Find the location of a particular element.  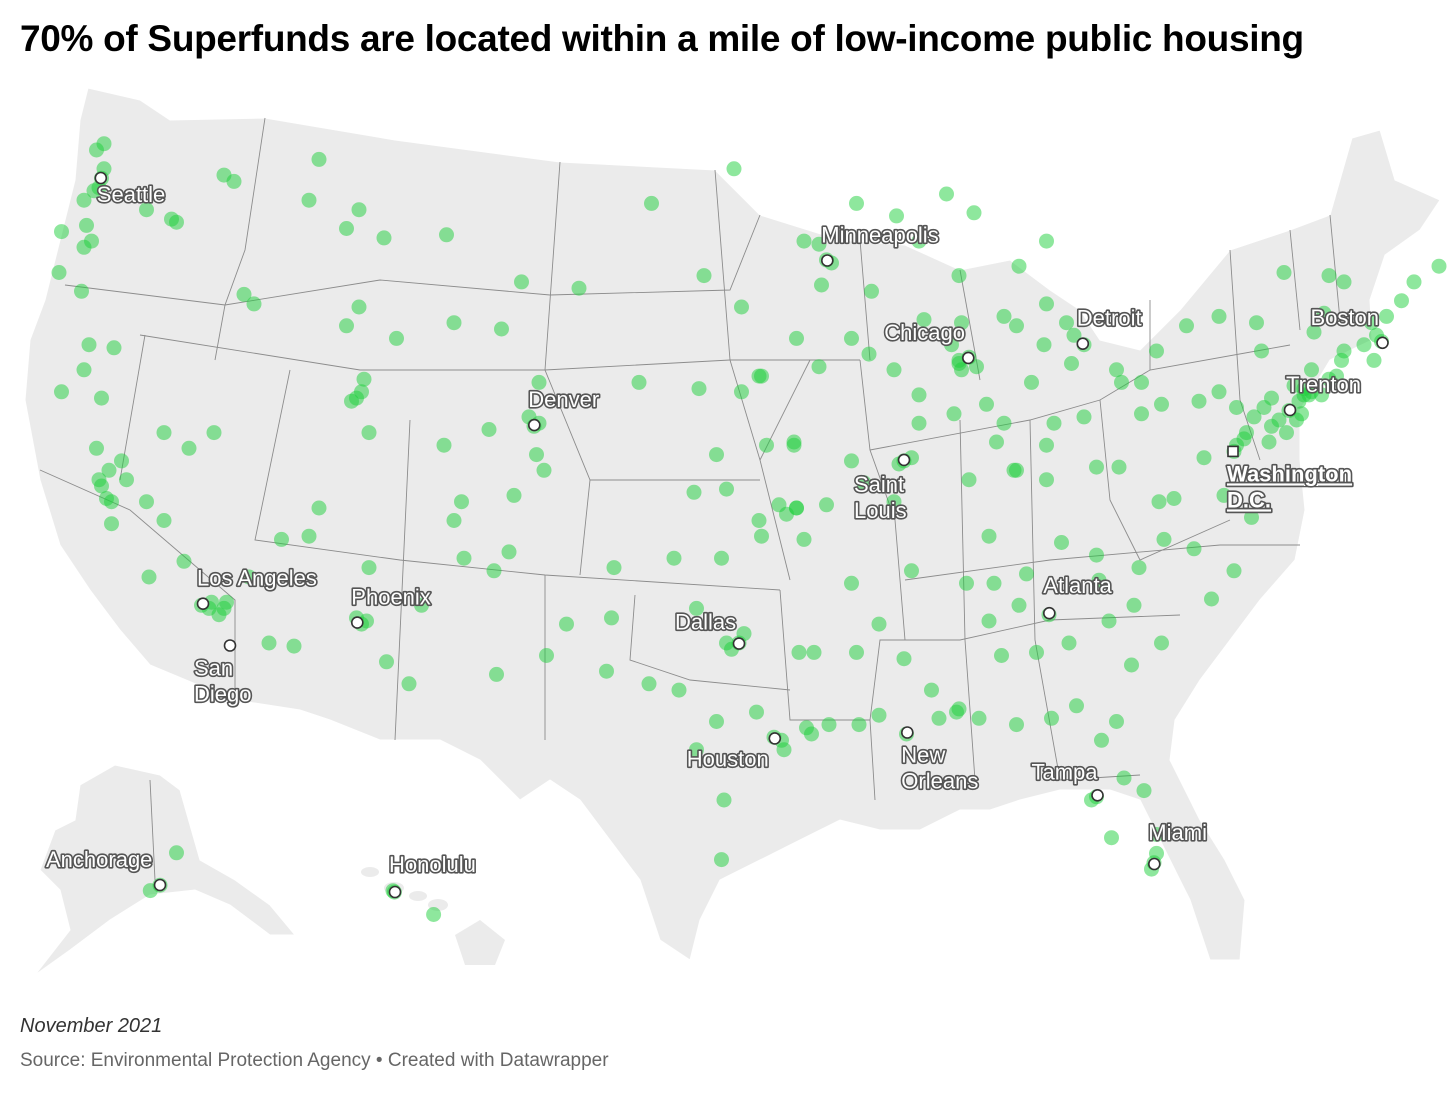

city-label: Chicago is located at coordinates (924, 332).